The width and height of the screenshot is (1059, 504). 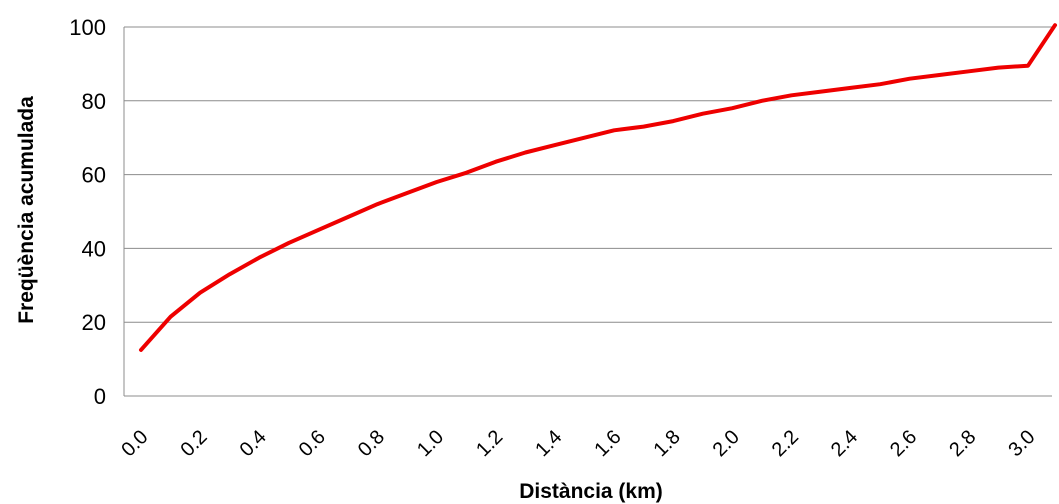 What do you see at coordinates (94, 322) in the screenshot?
I see `y-tick-label: 20` at bounding box center [94, 322].